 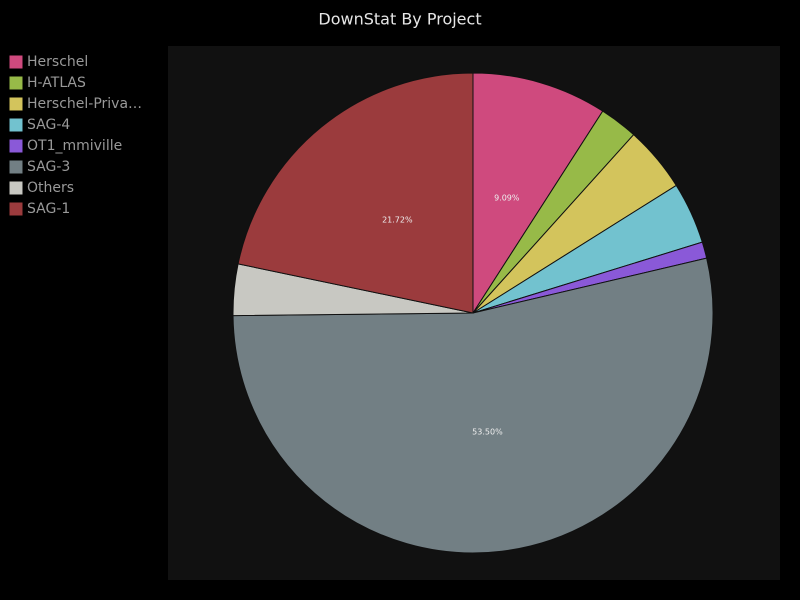 I want to click on legend-label: SAG-1, so click(x=48, y=209).